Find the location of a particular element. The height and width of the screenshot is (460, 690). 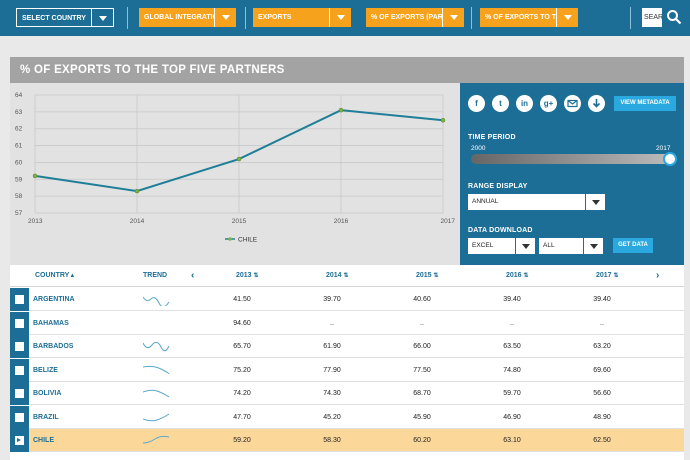

table-row: BARBADOS 65.70 61.90 66.00 63.50 63.20 is located at coordinates (347, 346).